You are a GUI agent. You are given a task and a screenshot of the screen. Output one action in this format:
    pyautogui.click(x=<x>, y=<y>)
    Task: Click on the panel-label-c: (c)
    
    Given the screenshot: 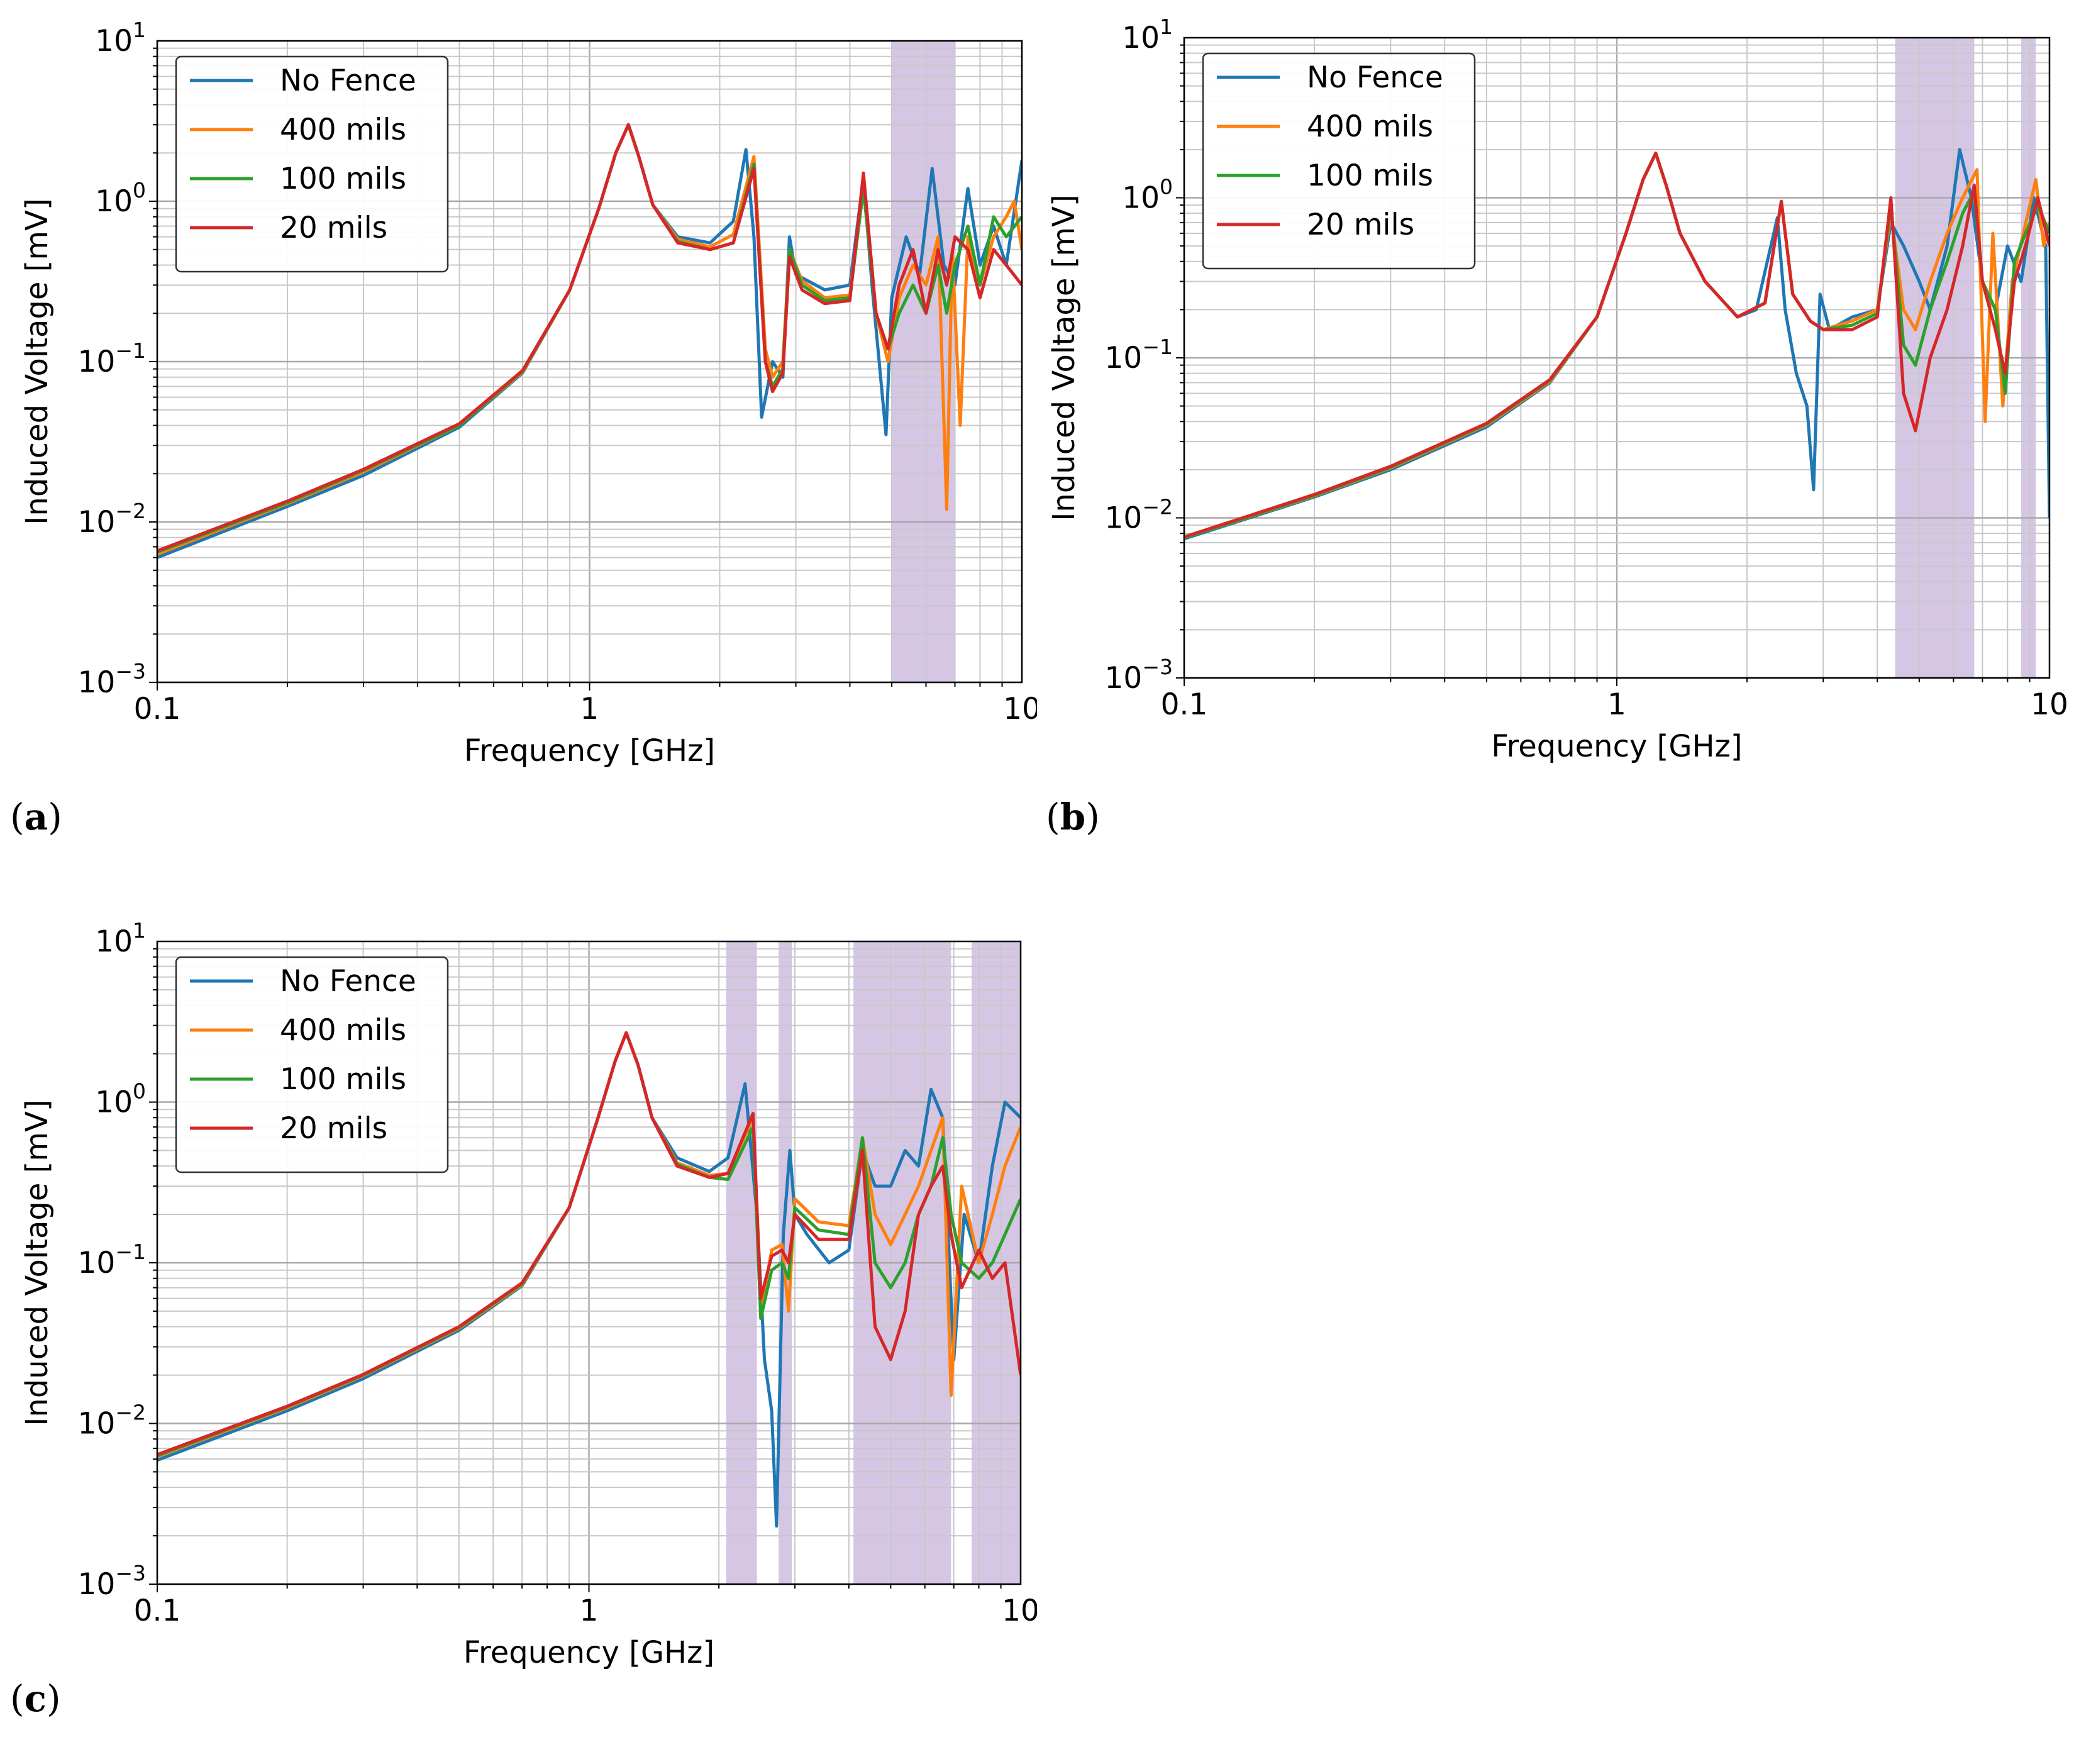 What is the action you would take?
    pyautogui.click(x=35, y=1698)
    